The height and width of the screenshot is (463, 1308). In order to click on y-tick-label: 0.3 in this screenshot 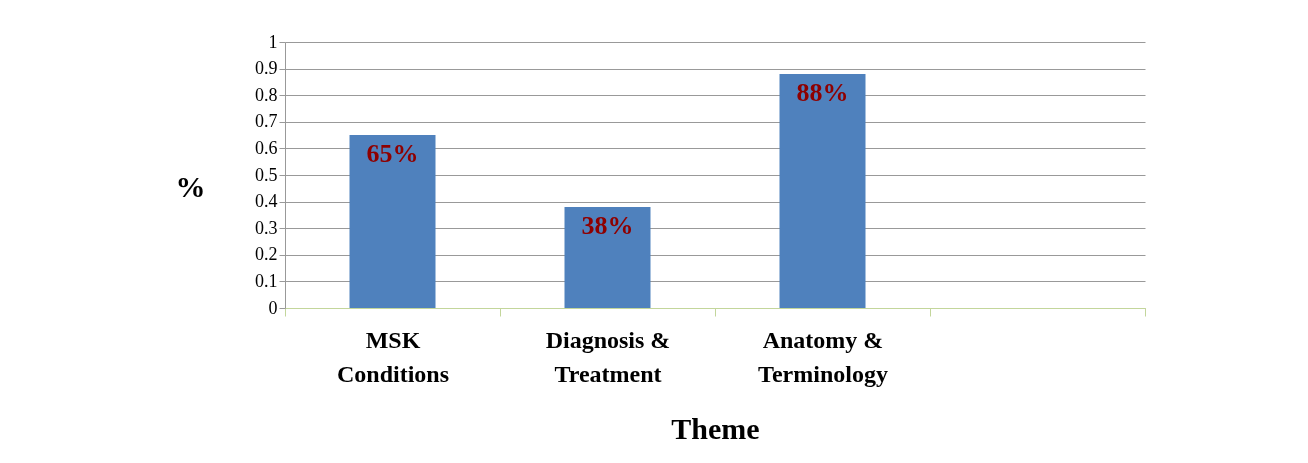, I will do `click(266, 227)`.